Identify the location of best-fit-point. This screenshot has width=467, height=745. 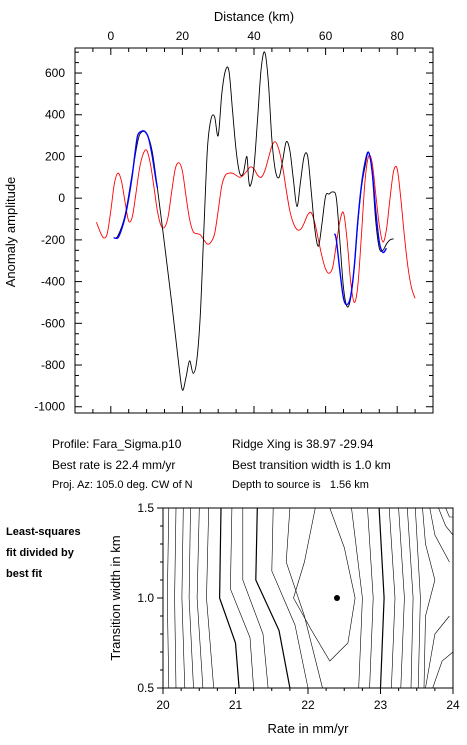
(337, 598).